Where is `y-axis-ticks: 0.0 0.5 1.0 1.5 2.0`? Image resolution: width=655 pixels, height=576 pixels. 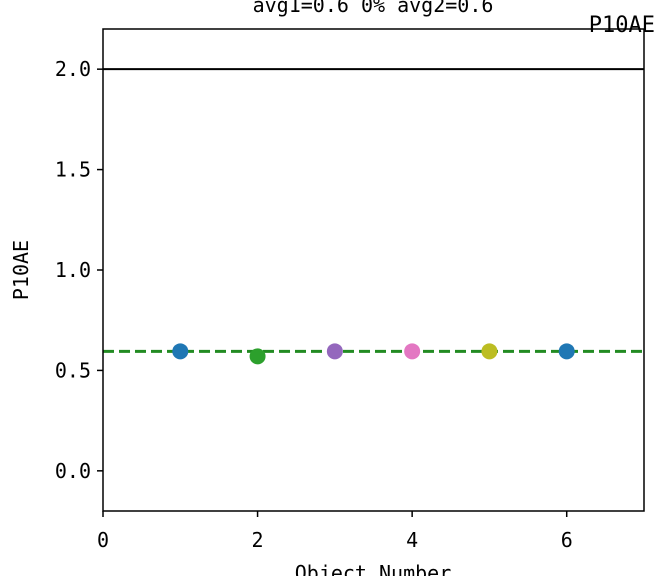 y-axis-ticks: 0.0 0.5 1.0 1.5 2.0 is located at coordinates (79, 270).